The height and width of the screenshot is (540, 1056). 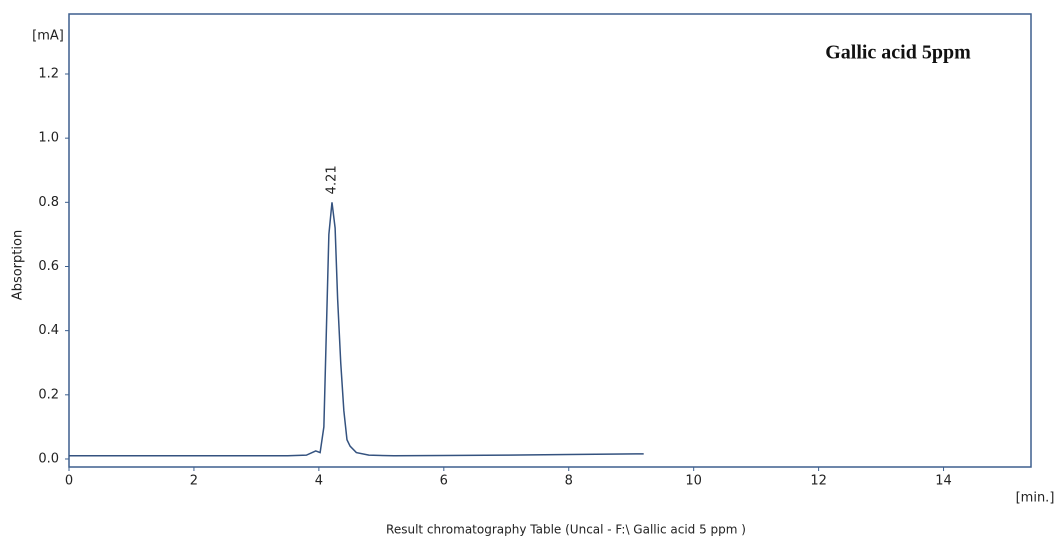 I want to click on y-tick-label: 0.8, so click(x=48, y=202).